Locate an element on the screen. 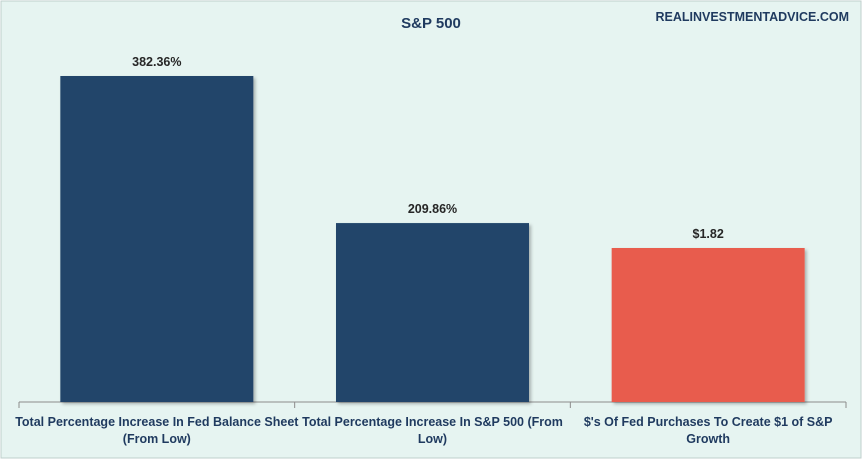  data-label-1: 382.36% is located at coordinates (156, 62).